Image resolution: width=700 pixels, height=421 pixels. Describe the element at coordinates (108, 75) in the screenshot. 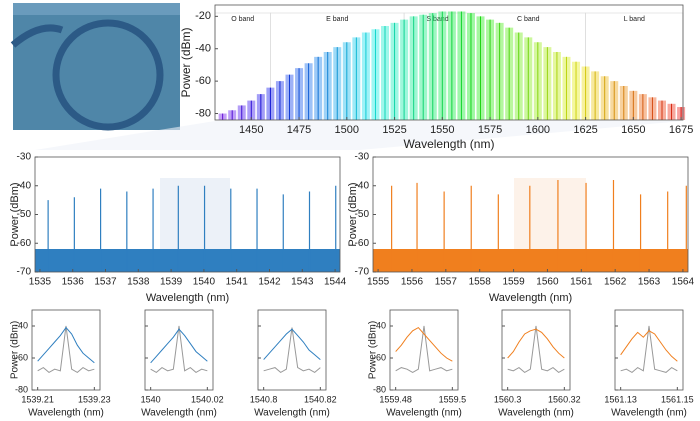

I see `micrograph-ring` at that location.